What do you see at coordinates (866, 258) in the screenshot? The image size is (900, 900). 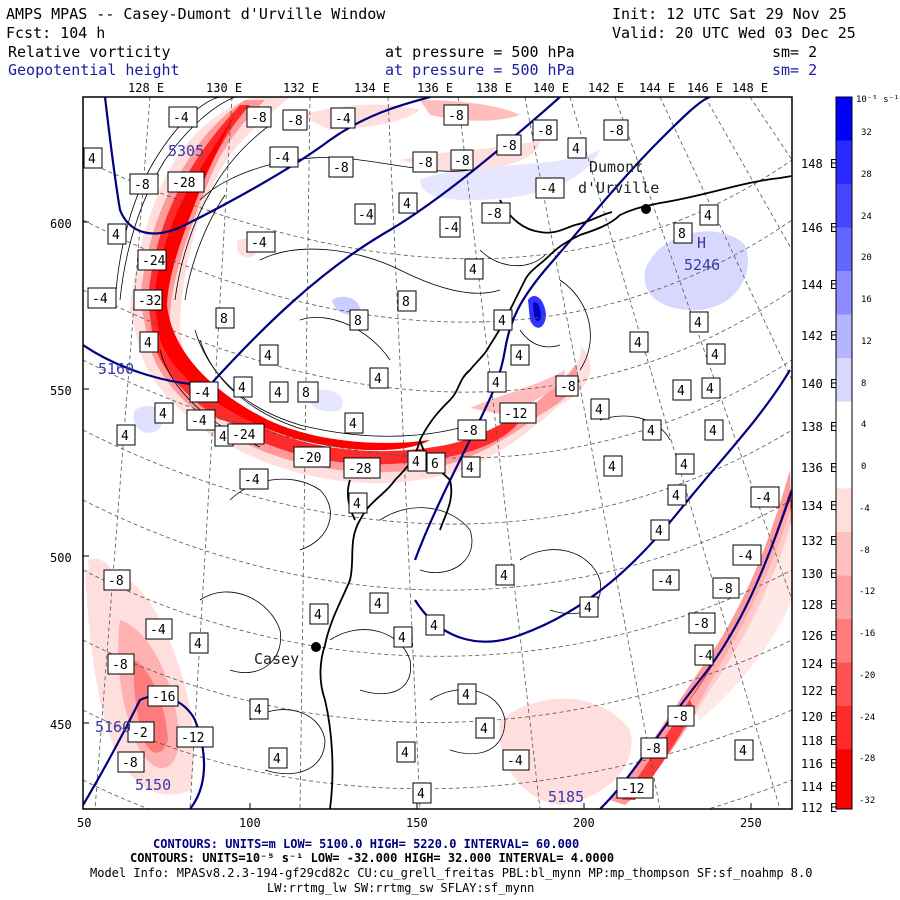 I see `colorbar-tick-label: 20` at bounding box center [866, 258].